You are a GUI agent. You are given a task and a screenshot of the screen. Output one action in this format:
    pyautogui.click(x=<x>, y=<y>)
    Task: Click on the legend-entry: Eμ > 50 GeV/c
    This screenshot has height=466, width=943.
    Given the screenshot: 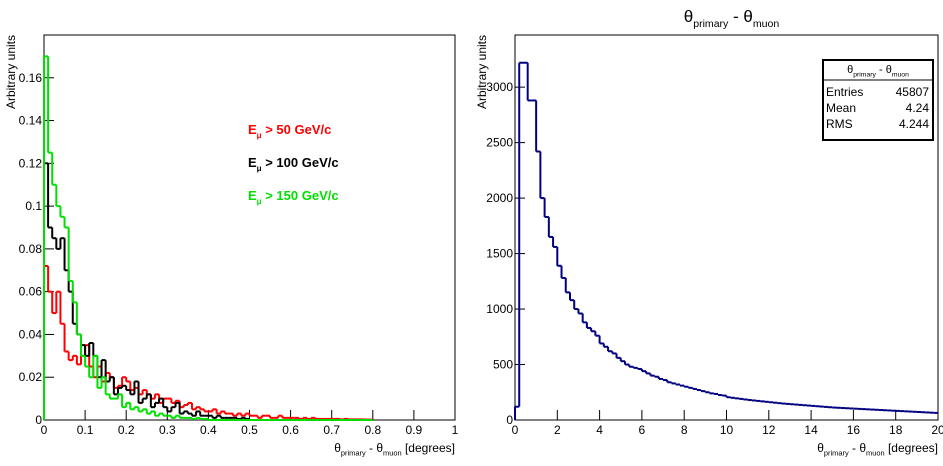 What is the action you would take?
    pyautogui.click(x=289, y=131)
    